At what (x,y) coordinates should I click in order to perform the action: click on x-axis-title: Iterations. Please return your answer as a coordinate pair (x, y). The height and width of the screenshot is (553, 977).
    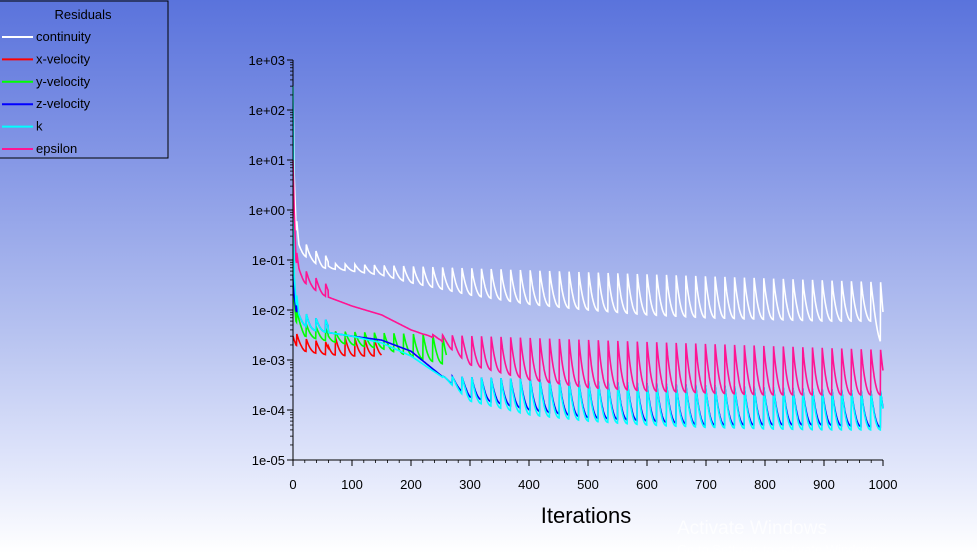
    Looking at the image, I should click on (586, 515).